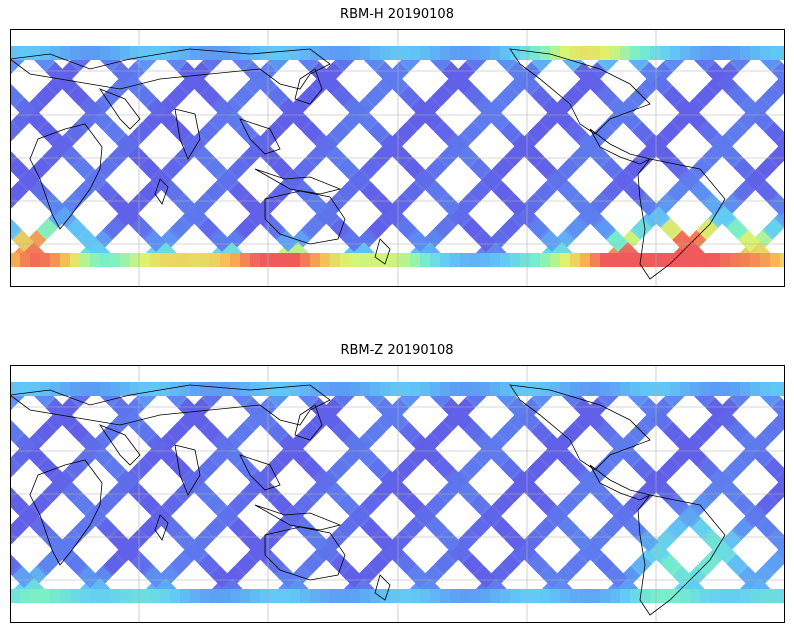 The height and width of the screenshot is (633, 794). I want to click on panel-title-top: RBM-H 20190108, so click(397, 14).